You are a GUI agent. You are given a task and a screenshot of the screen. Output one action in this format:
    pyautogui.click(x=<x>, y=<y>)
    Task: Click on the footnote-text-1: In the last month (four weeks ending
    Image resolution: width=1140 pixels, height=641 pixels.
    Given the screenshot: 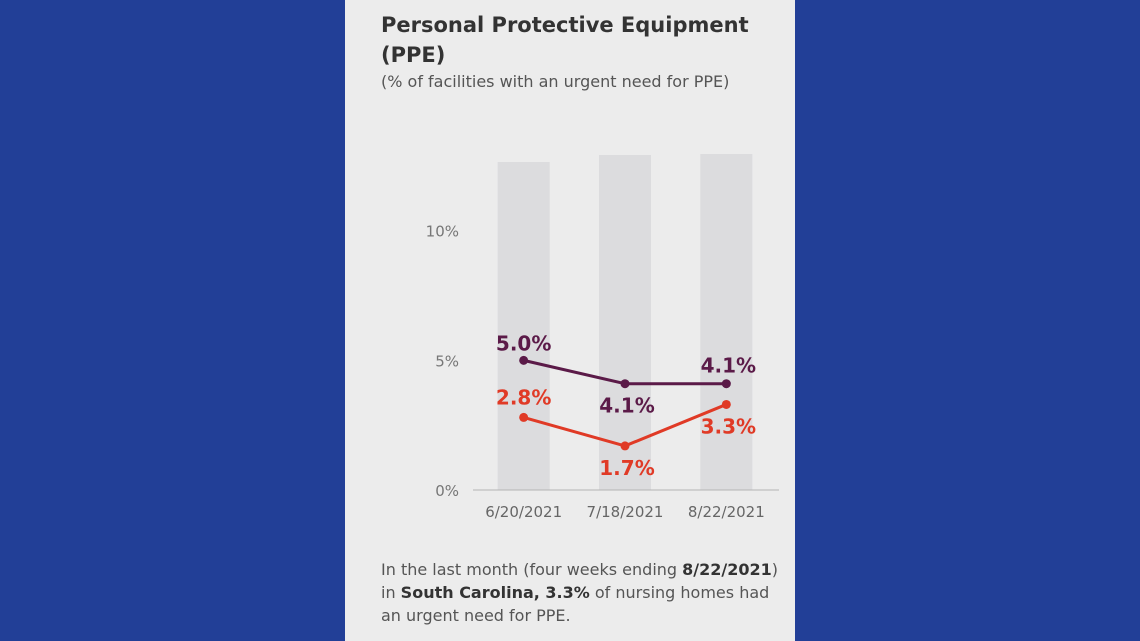 What is the action you would take?
    pyautogui.click(x=532, y=569)
    